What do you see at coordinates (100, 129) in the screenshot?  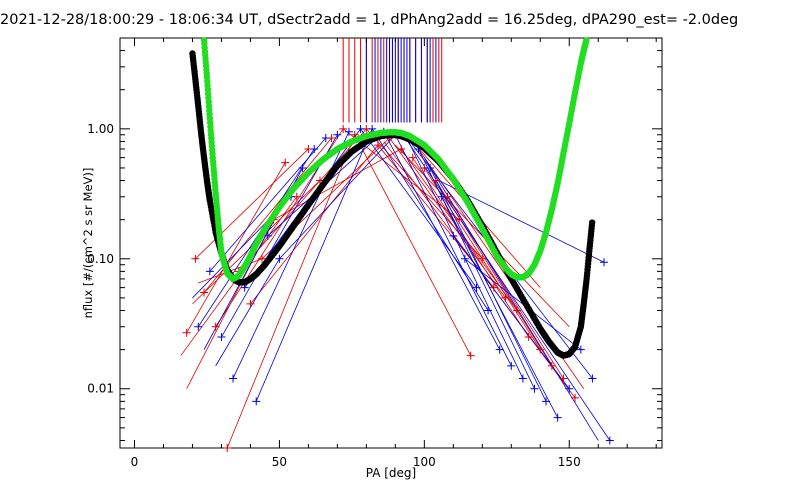 I see `y-tick-label: 1.00` at bounding box center [100, 129].